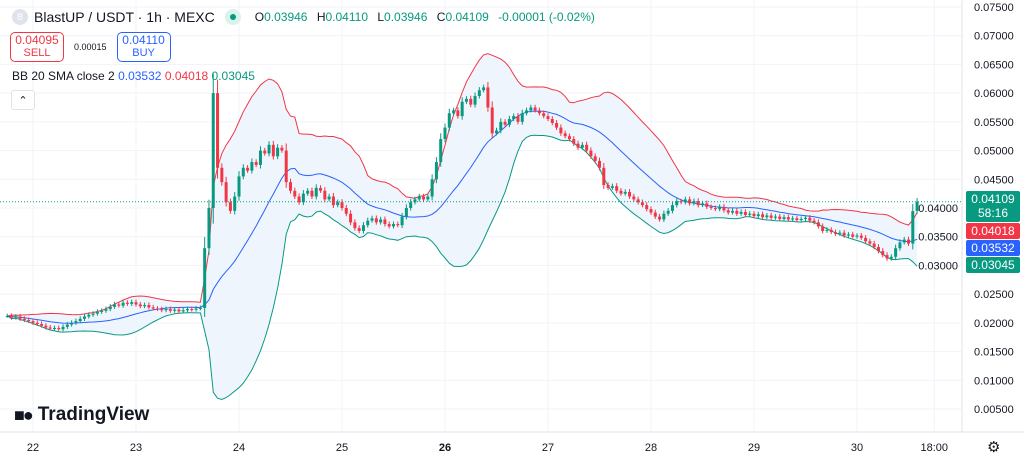 This screenshot has height=458, width=1024. I want to click on symbol-title: BlastUP / USDT · 1h · MEXC, so click(124, 17).